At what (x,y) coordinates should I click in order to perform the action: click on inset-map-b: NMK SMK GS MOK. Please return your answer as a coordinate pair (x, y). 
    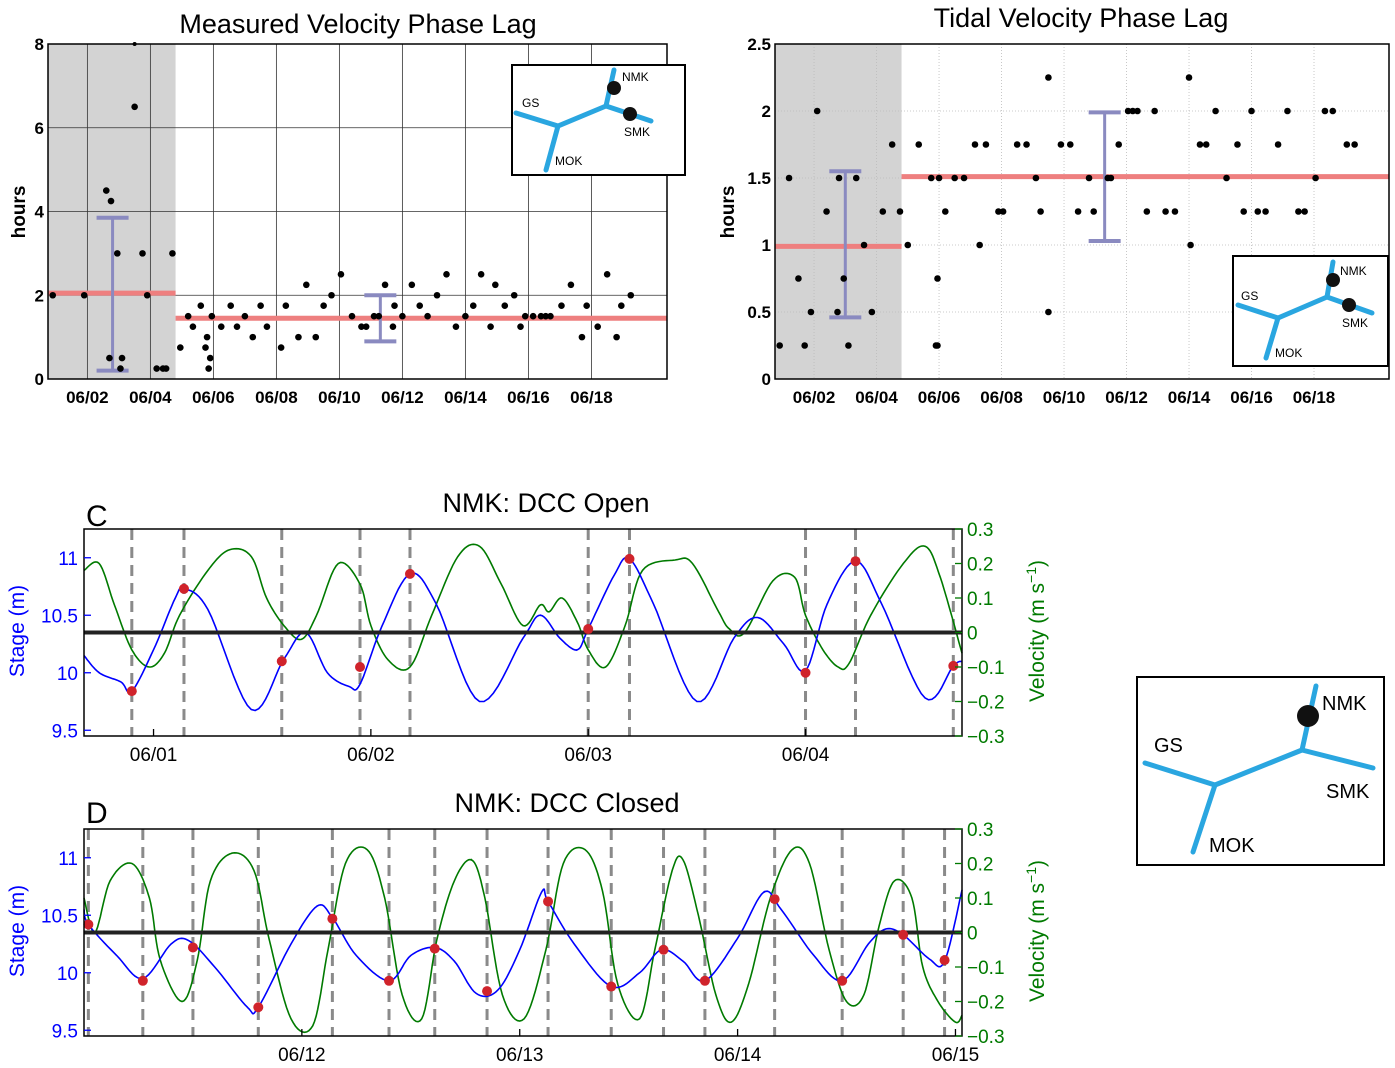
    Looking at the image, I should click on (1310, 311).